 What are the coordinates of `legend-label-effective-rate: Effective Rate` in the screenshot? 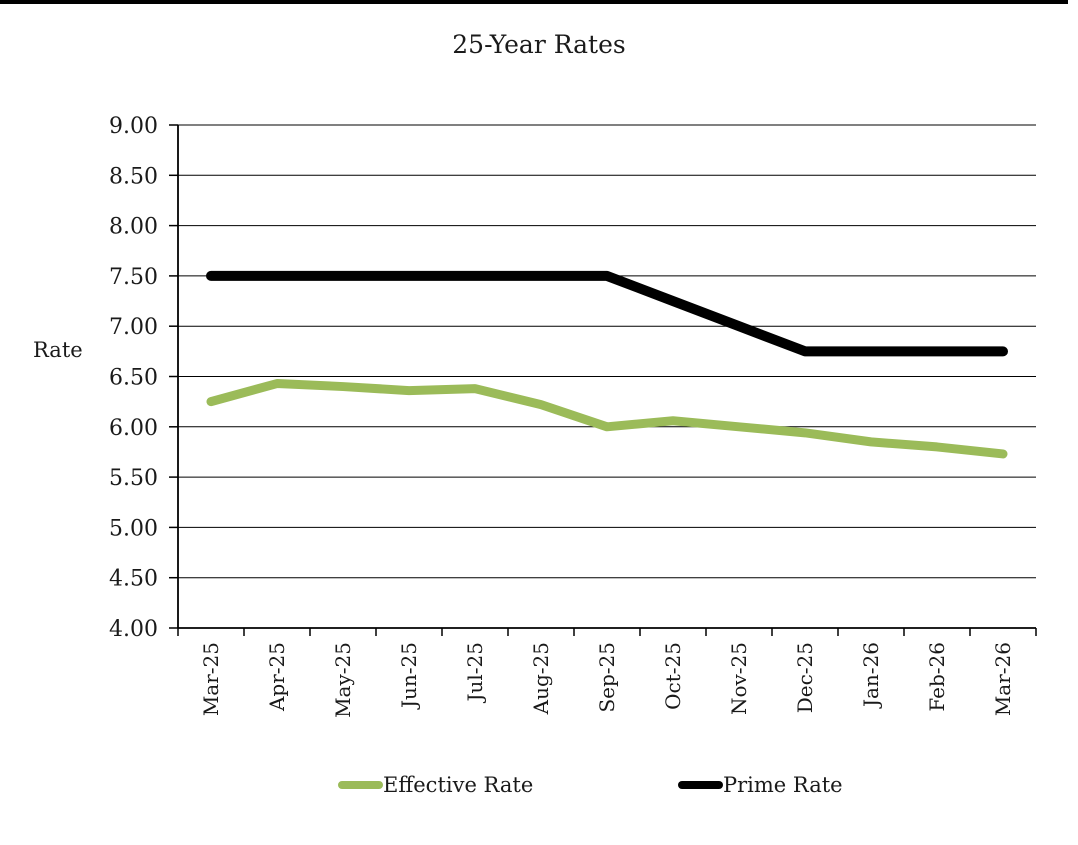 It's located at (458, 784).